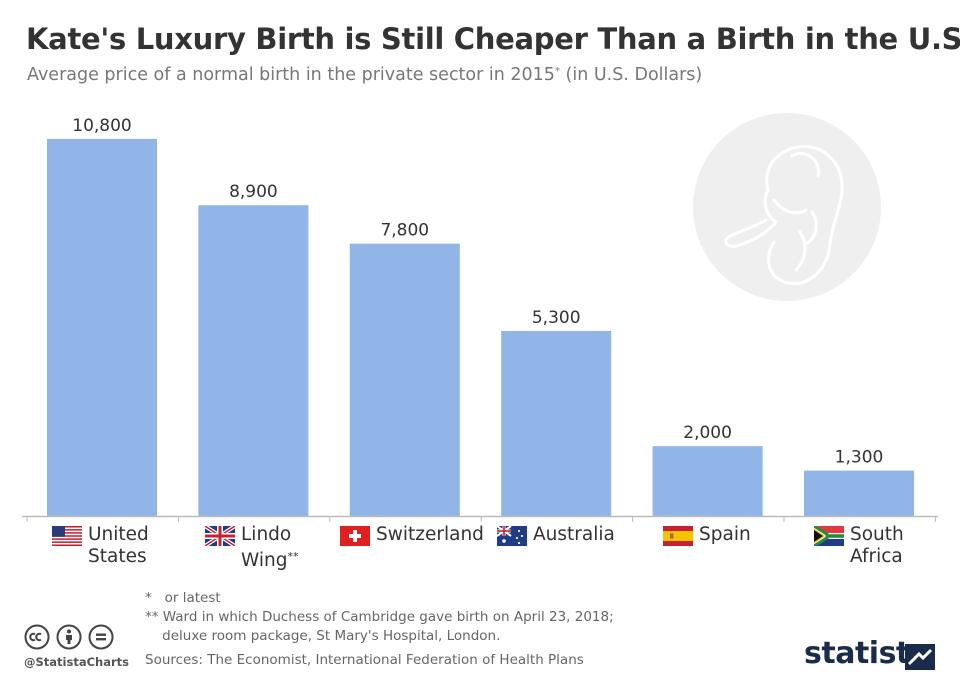 The width and height of the screenshot is (960, 684). I want to click on category-label: Switzerland, so click(412, 535).